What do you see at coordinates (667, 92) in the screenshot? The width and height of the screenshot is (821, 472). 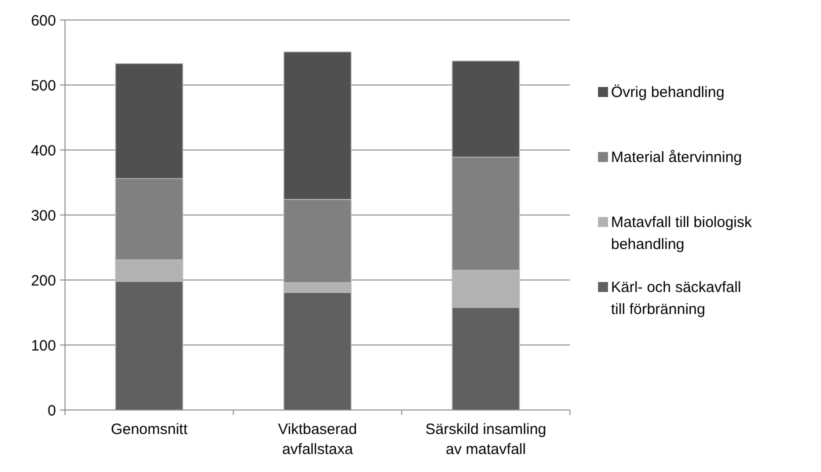 I see `legend-label: Övrig behandling` at bounding box center [667, 92].